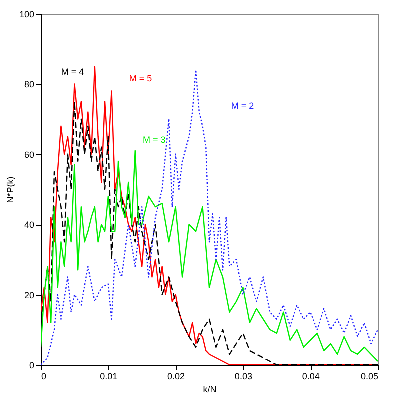  I want to click on y-tick-label: 0, so click(31, 365).